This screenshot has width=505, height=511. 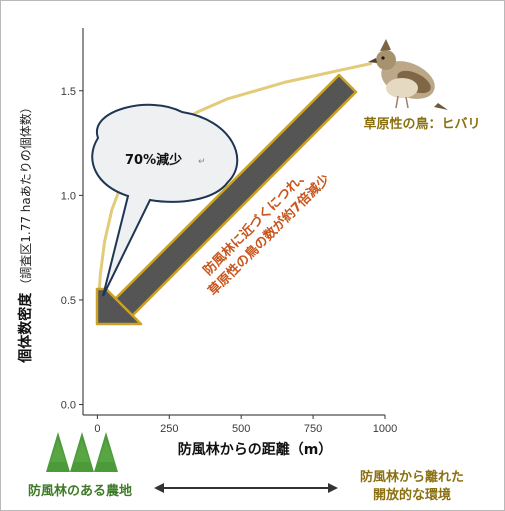 I want to click on x-axis-title: 防風林からの距離（m）, so click(x=255, y=449).